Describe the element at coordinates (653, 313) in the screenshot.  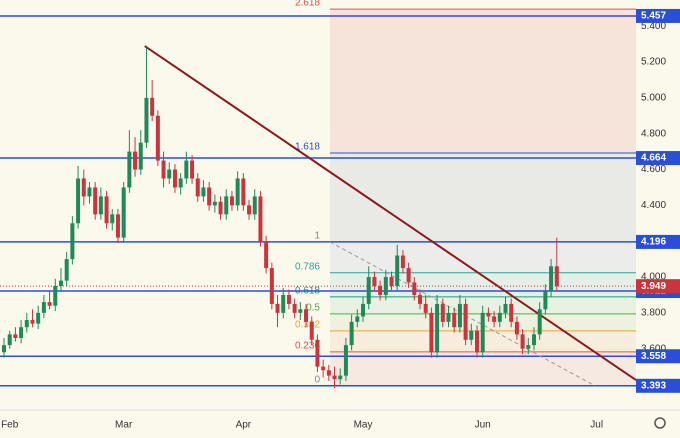
I see `y-tick-label: 3.800` at that location.